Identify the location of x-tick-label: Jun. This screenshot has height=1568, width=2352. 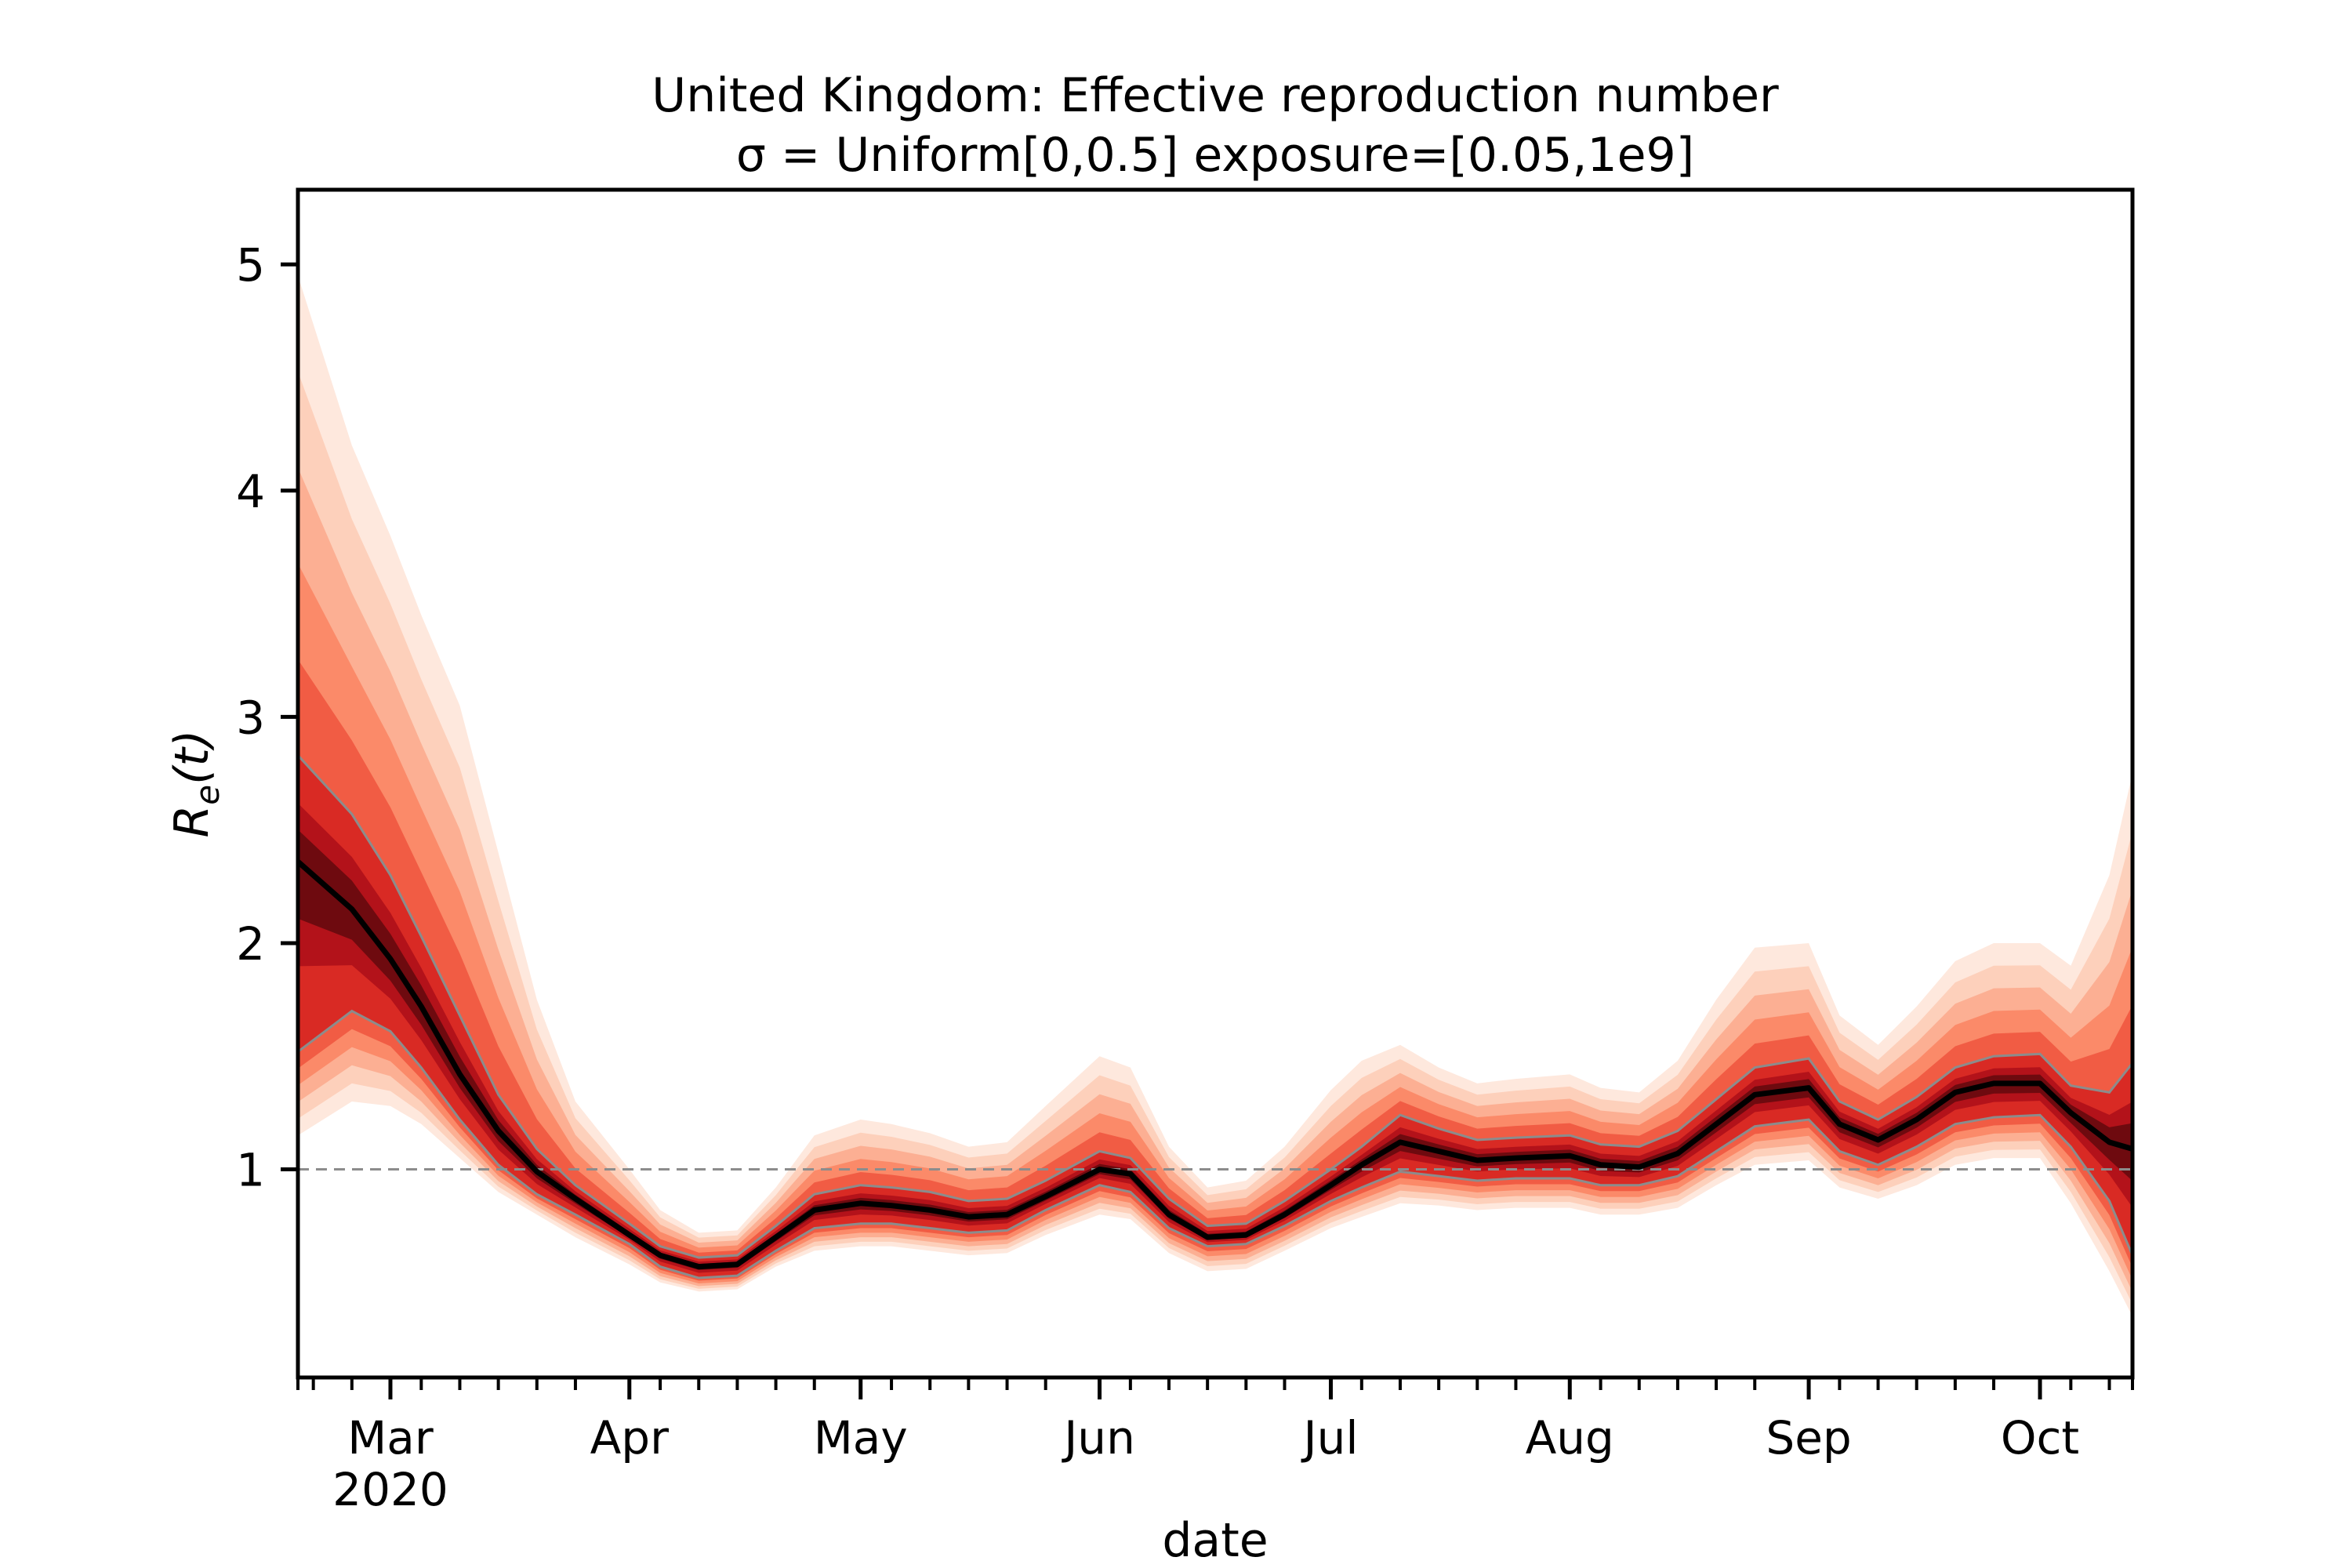
(1098, 1438).